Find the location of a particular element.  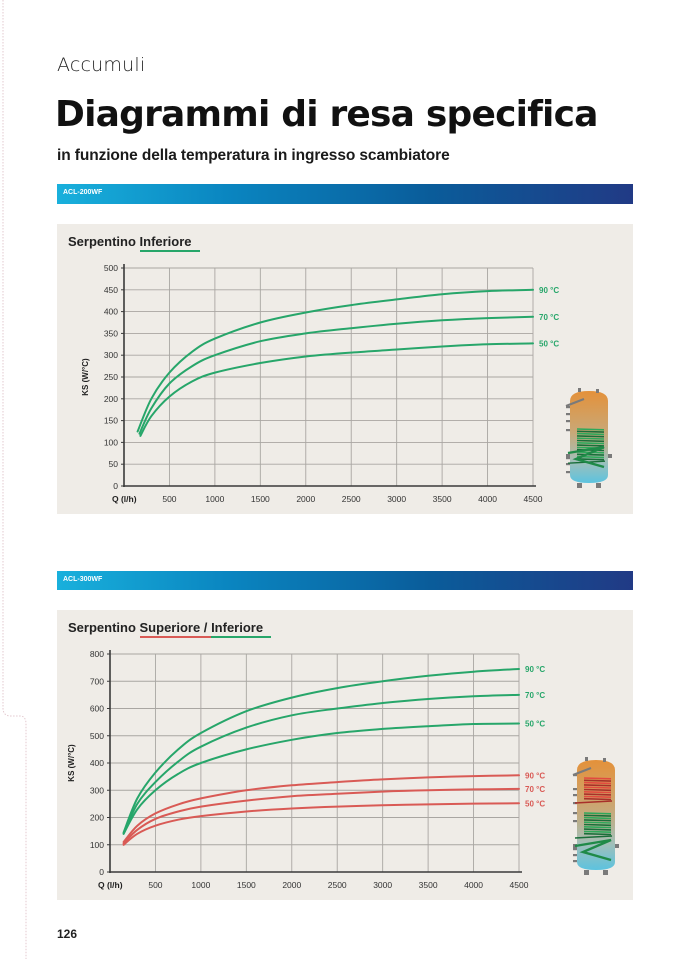

y-tick-label: 250 is located at coordinates (111, 377).